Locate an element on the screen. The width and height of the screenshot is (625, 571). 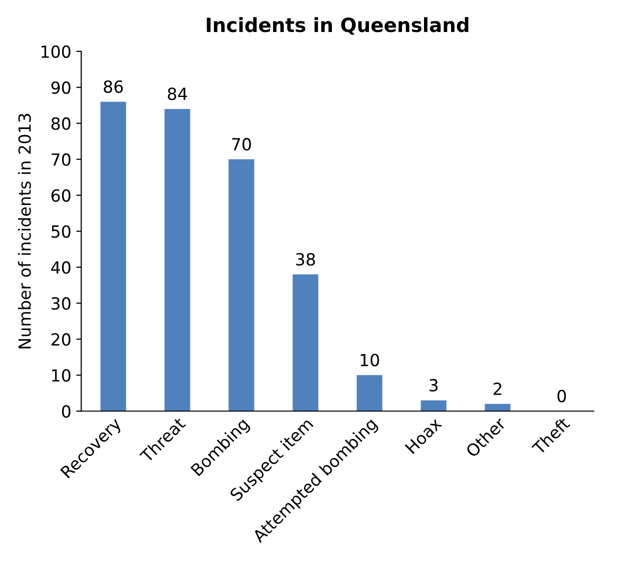
y-tick-label: 90 is located at coordinates (60, 87).